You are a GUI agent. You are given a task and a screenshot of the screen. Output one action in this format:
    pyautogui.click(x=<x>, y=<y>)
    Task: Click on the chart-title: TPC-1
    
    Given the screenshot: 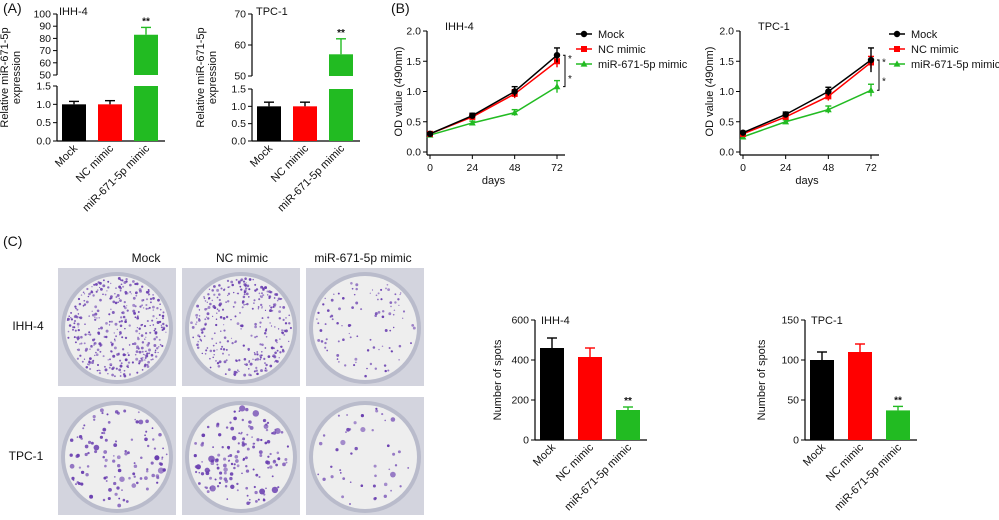 What is the action you would take?
    pyautogui.click(x=774, y=27)
    